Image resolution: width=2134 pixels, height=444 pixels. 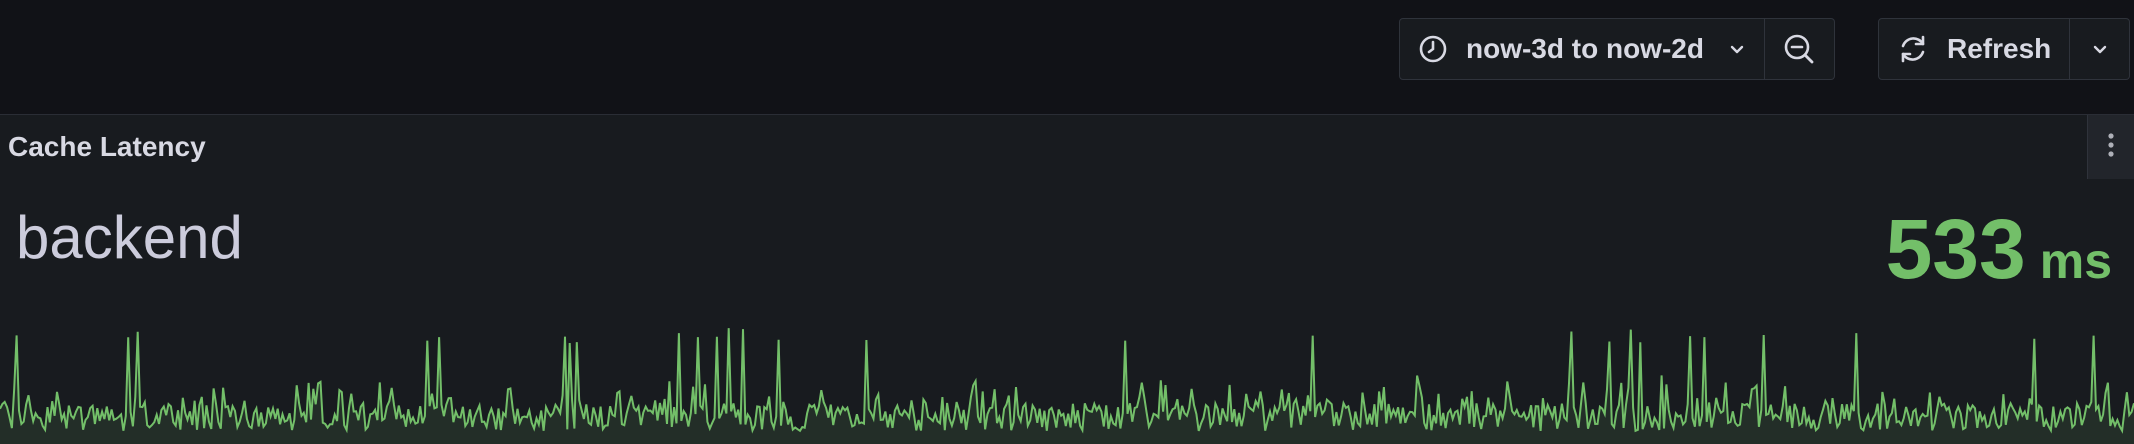 I want to click on series-name: backend, so click(x=129, y=237).